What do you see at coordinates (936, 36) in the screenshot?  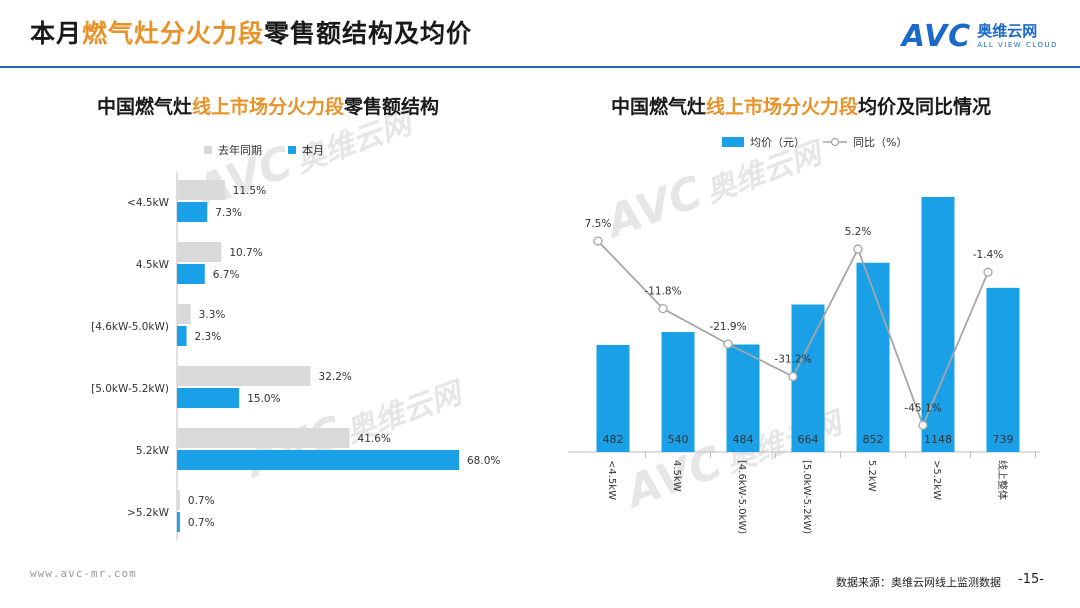 I see `brand-logo-mark: AVC` at bounding box center [936, 36].